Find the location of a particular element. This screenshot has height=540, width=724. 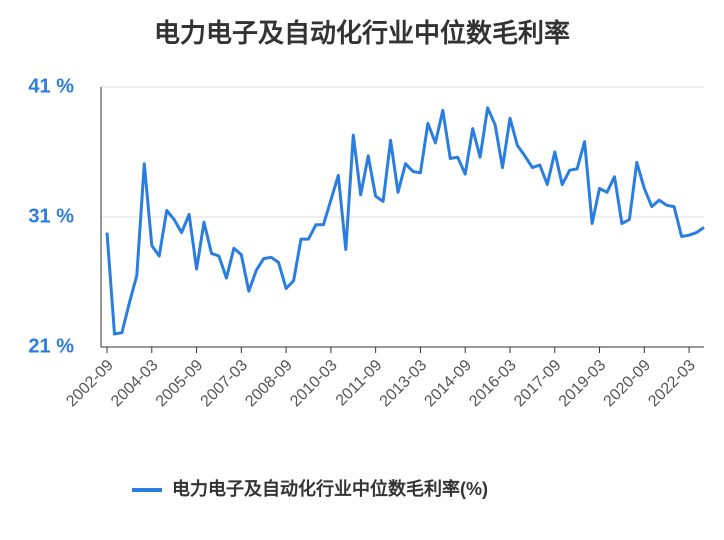

x-tick-label: 2010-03 is located at coordinates (314, 384).